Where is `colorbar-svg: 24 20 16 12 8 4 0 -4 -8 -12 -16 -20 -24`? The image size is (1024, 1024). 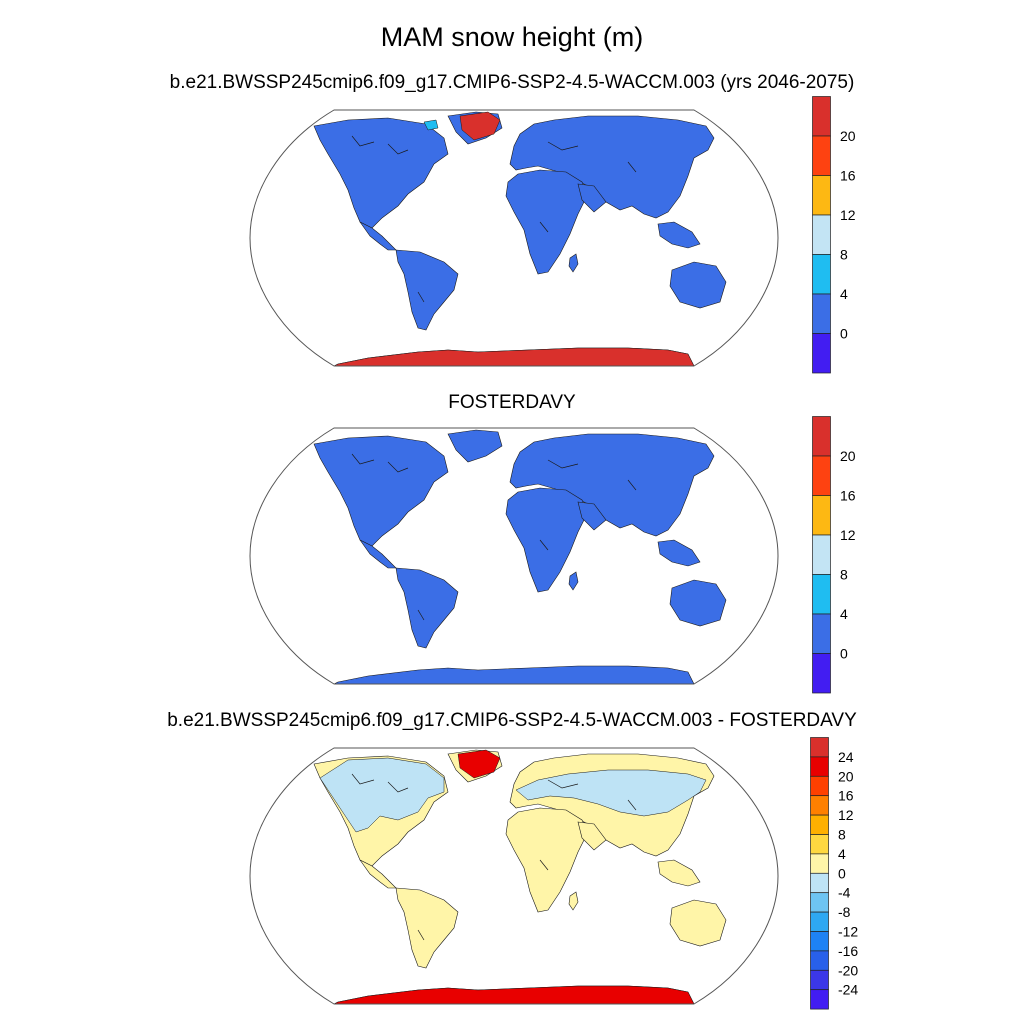
colorbar-svg: 24 20 16 12 8 4 0 -4 -8 -12 -16 -20 -24 is located at coordinates (834, 873).